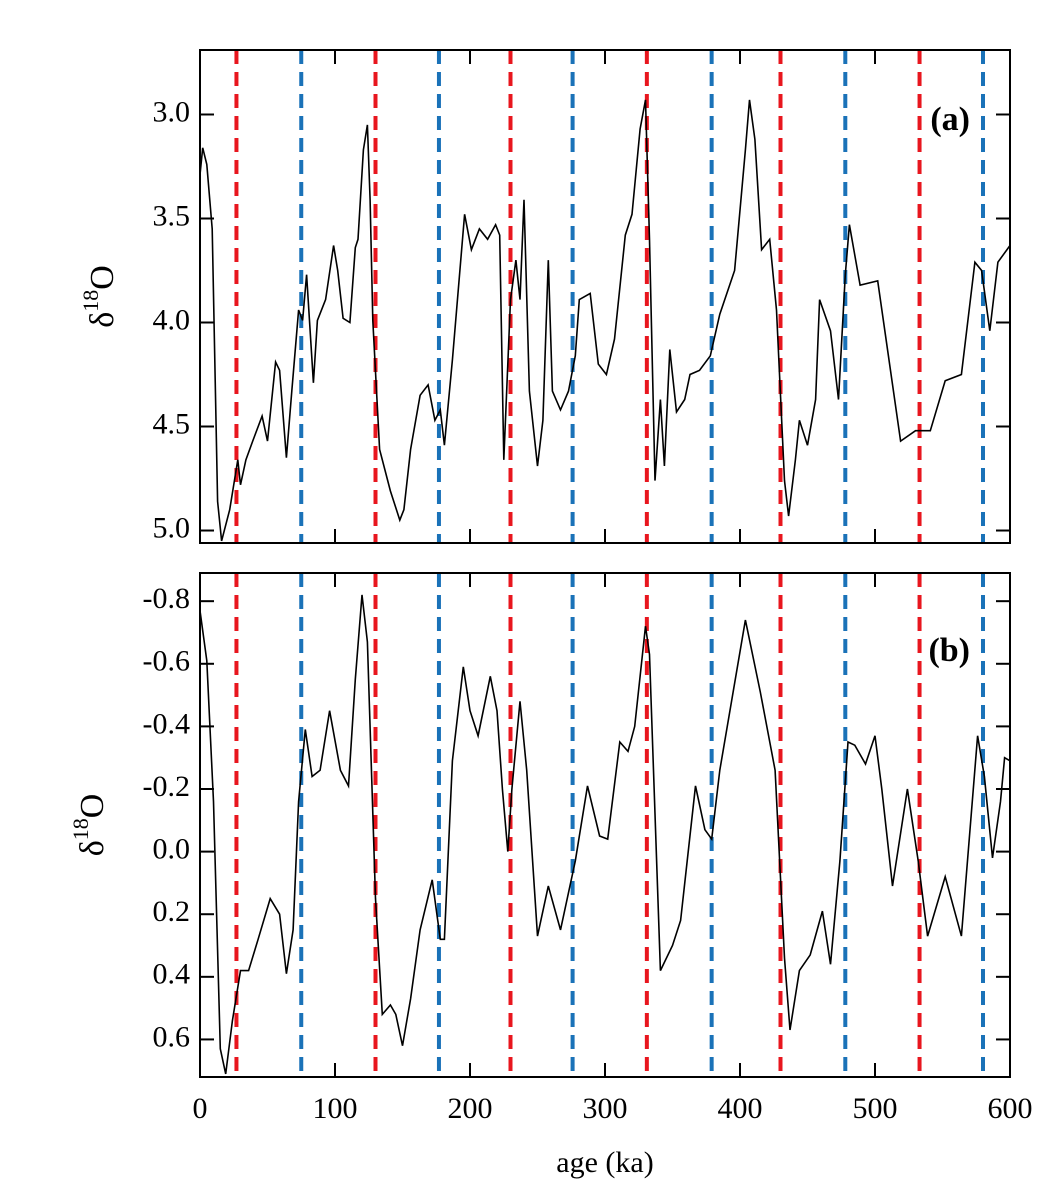 Image resolution: width=1062 pixels, height=1204 pixels. What do you see at coordinates (172, 911) in the screenshot?
I see `y-tick-label: 0.2` at bounding box center [172, 911].